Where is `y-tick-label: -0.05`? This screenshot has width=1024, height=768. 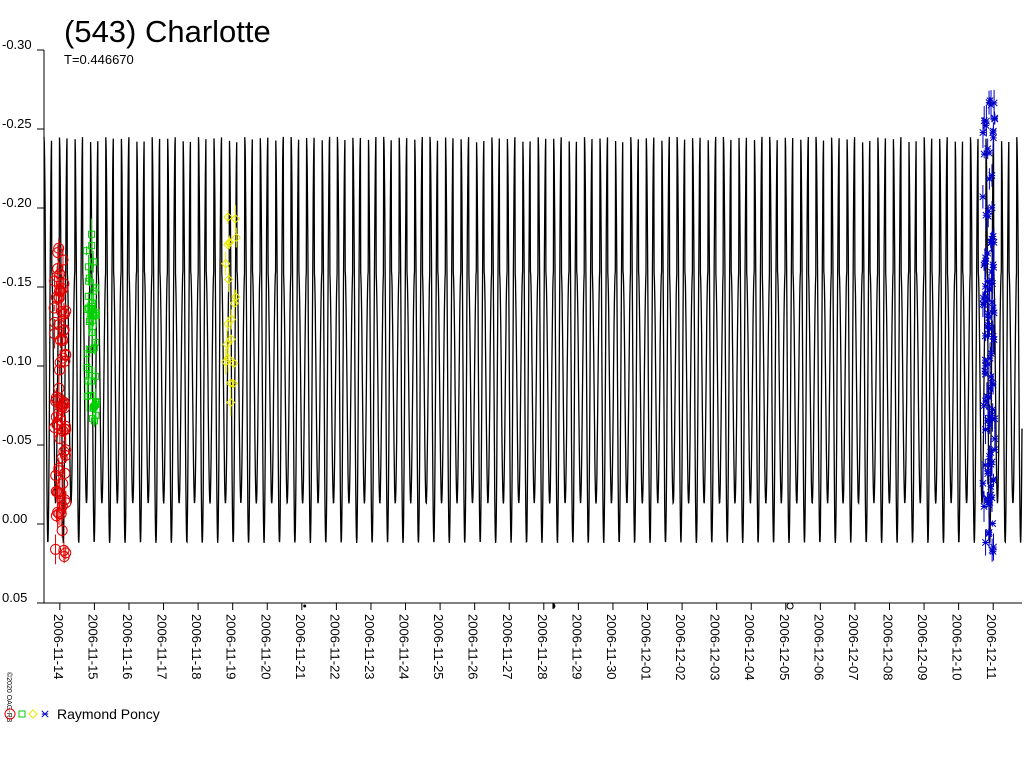 y-tick-label: -0.05 is located at coordinates (17, 439).